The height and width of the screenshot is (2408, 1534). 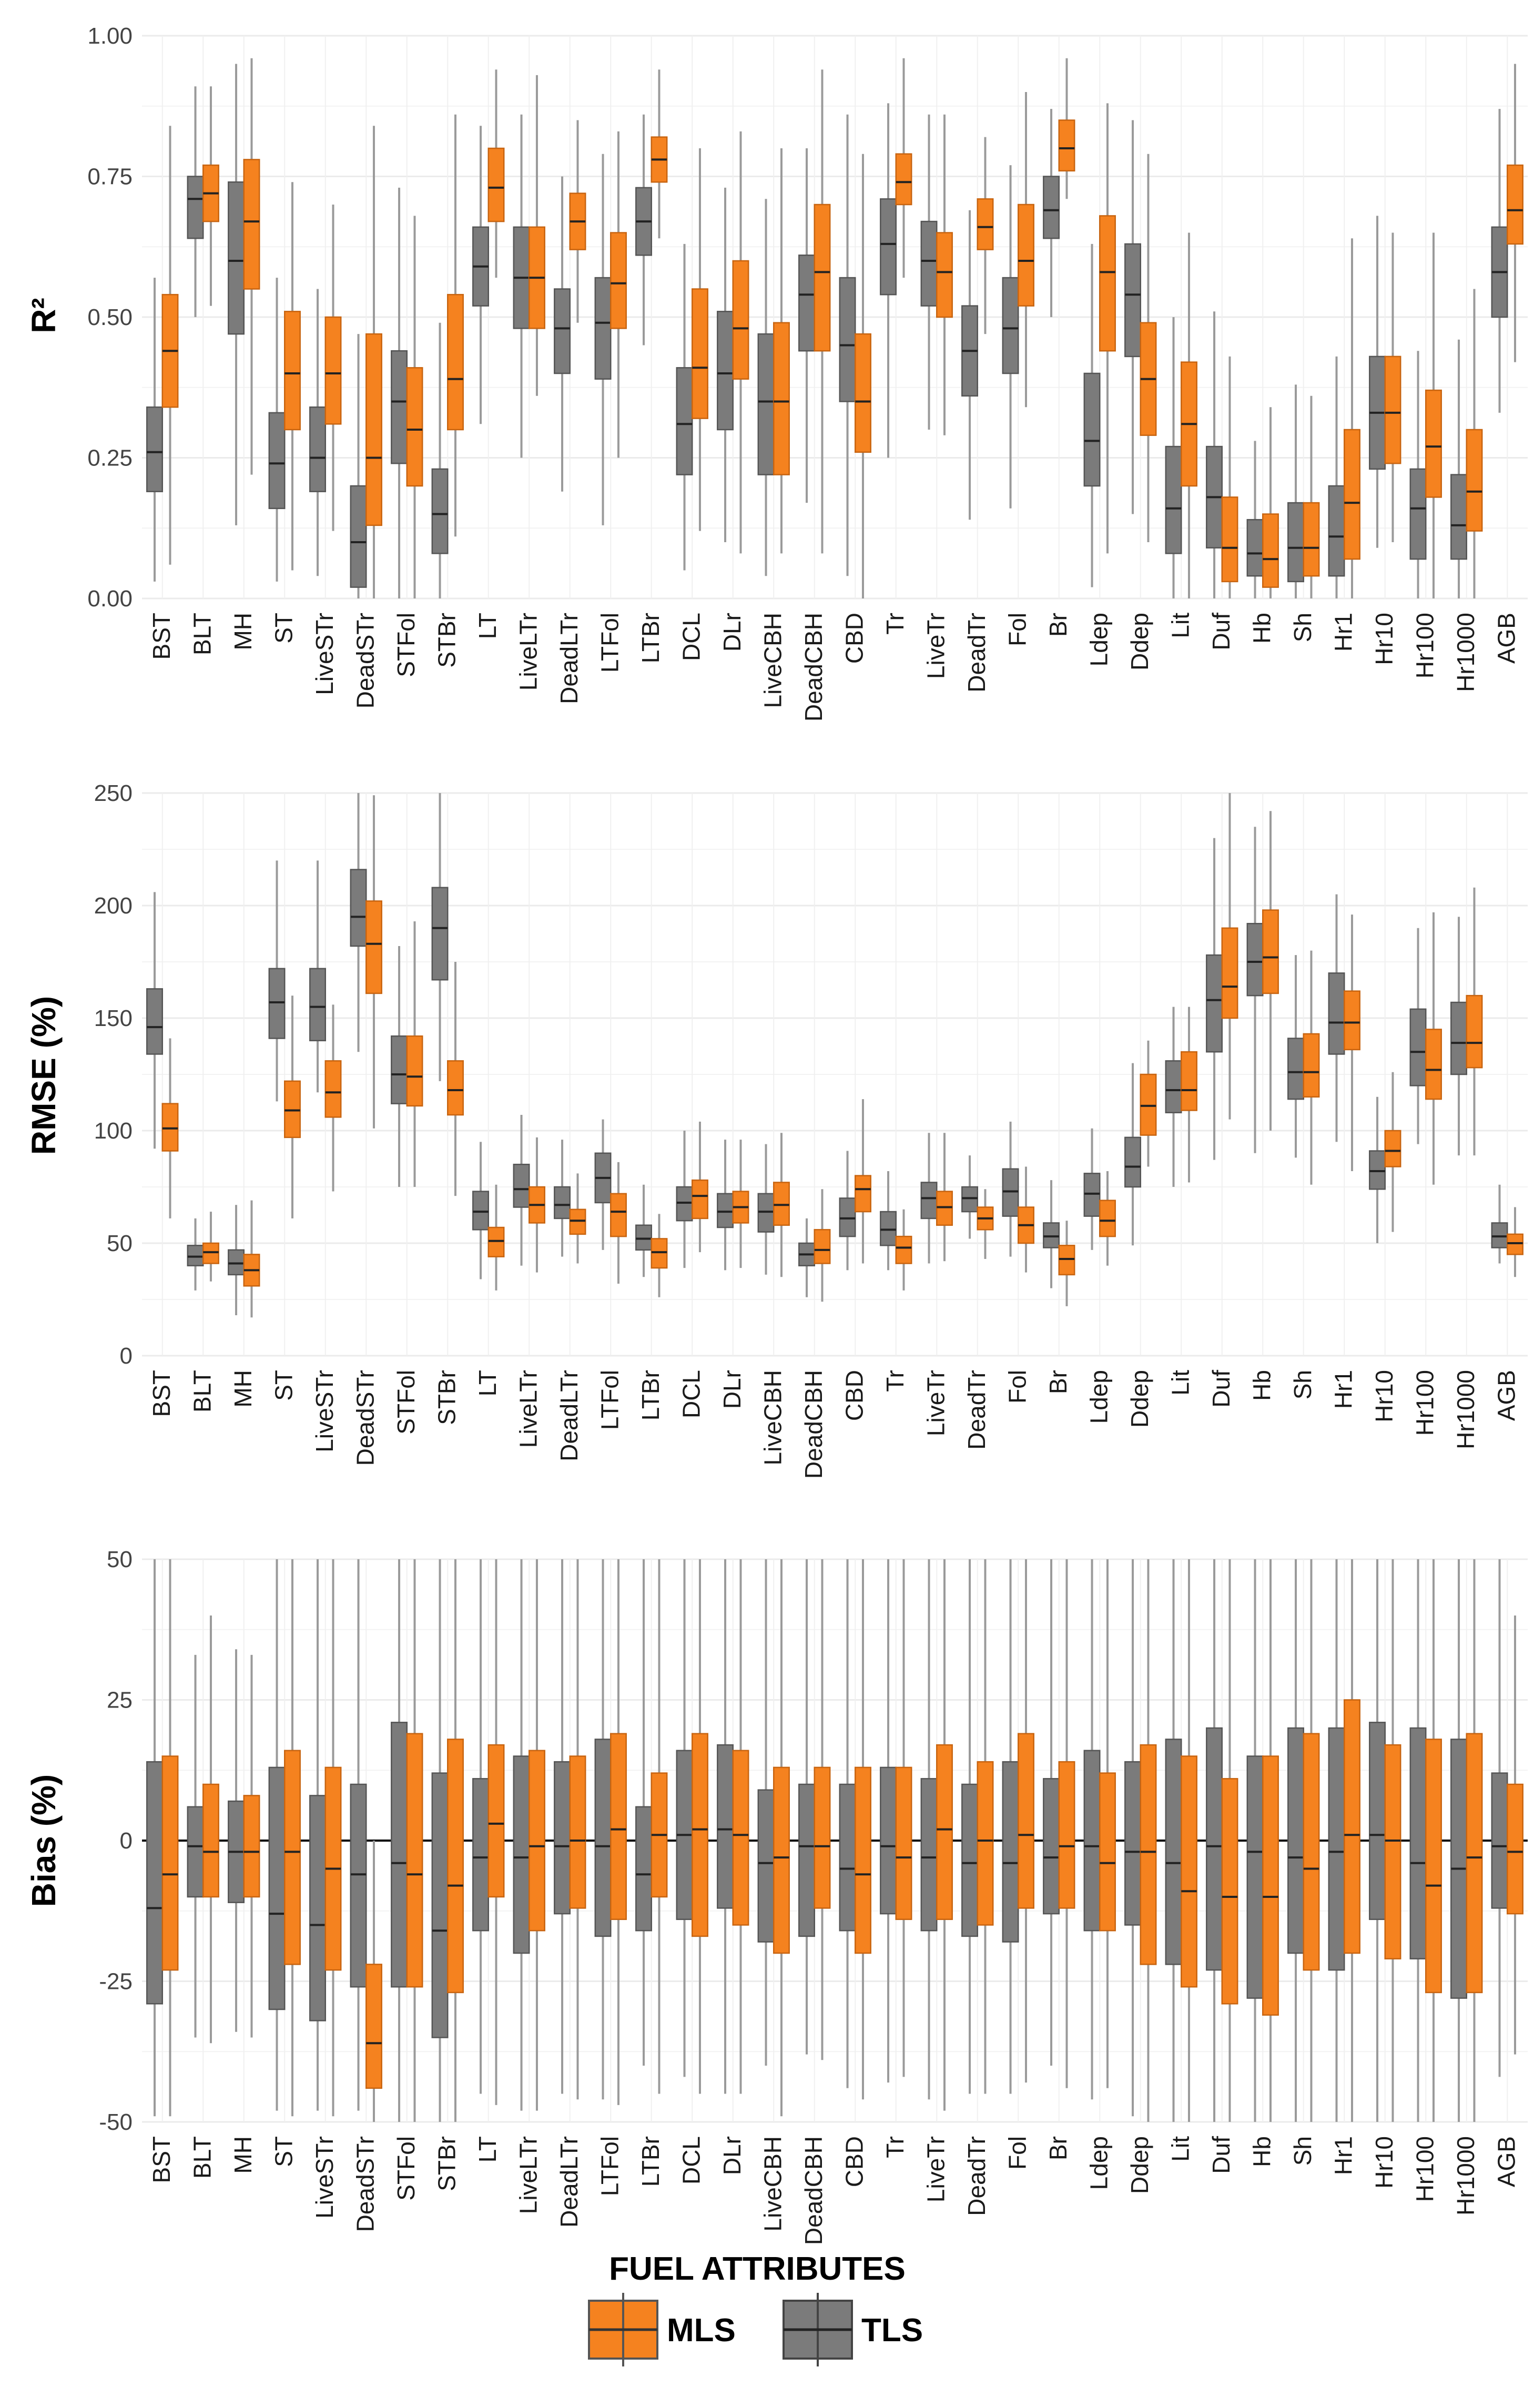 I want to click on box-mls-duf, so click(x=1230, y=1840).